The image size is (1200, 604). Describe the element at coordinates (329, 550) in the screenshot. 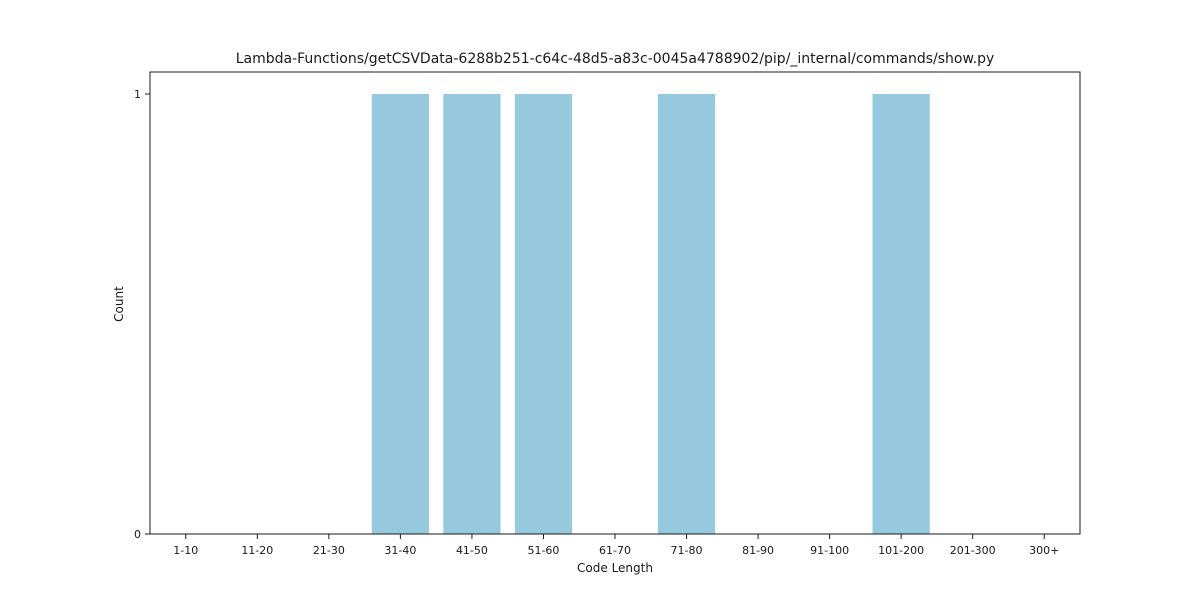

I see `x-tick-label: 21-30` at that location.